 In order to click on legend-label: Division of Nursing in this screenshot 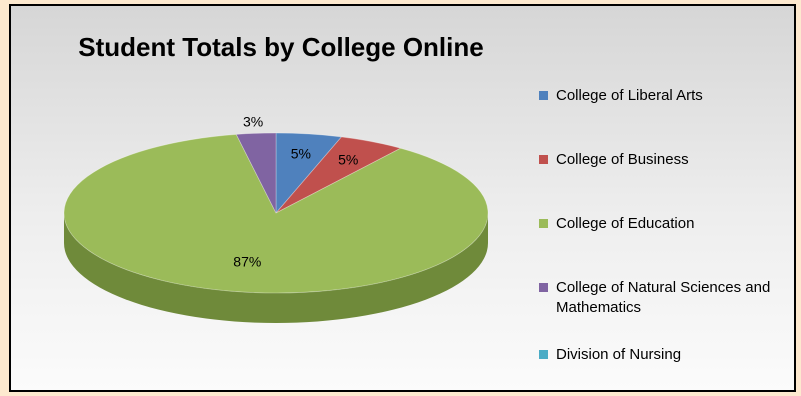, I will do `click(619, 354)`.